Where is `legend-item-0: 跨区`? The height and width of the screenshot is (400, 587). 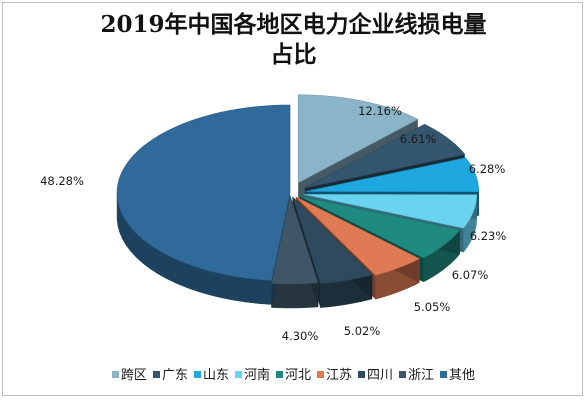 legend-item-0: 跨区 is located at coordinates (129, 373).